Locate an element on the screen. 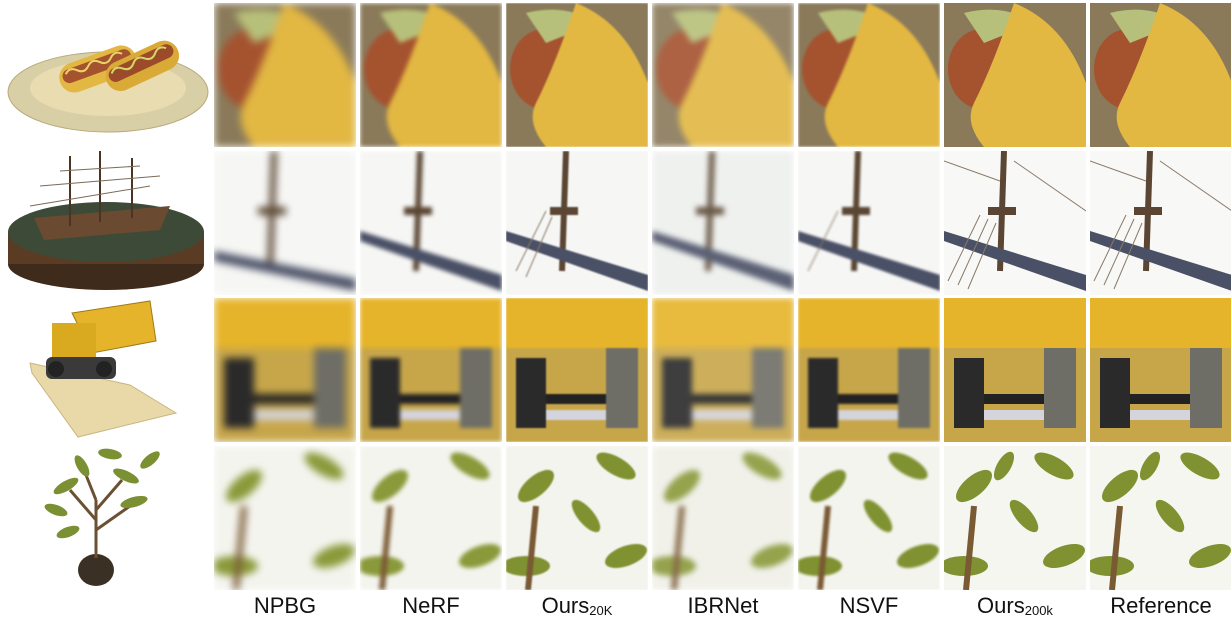 This screenshot has height=625, width=1231. label-ours-200k: Ours200k is located at coordinates (1015, 605).